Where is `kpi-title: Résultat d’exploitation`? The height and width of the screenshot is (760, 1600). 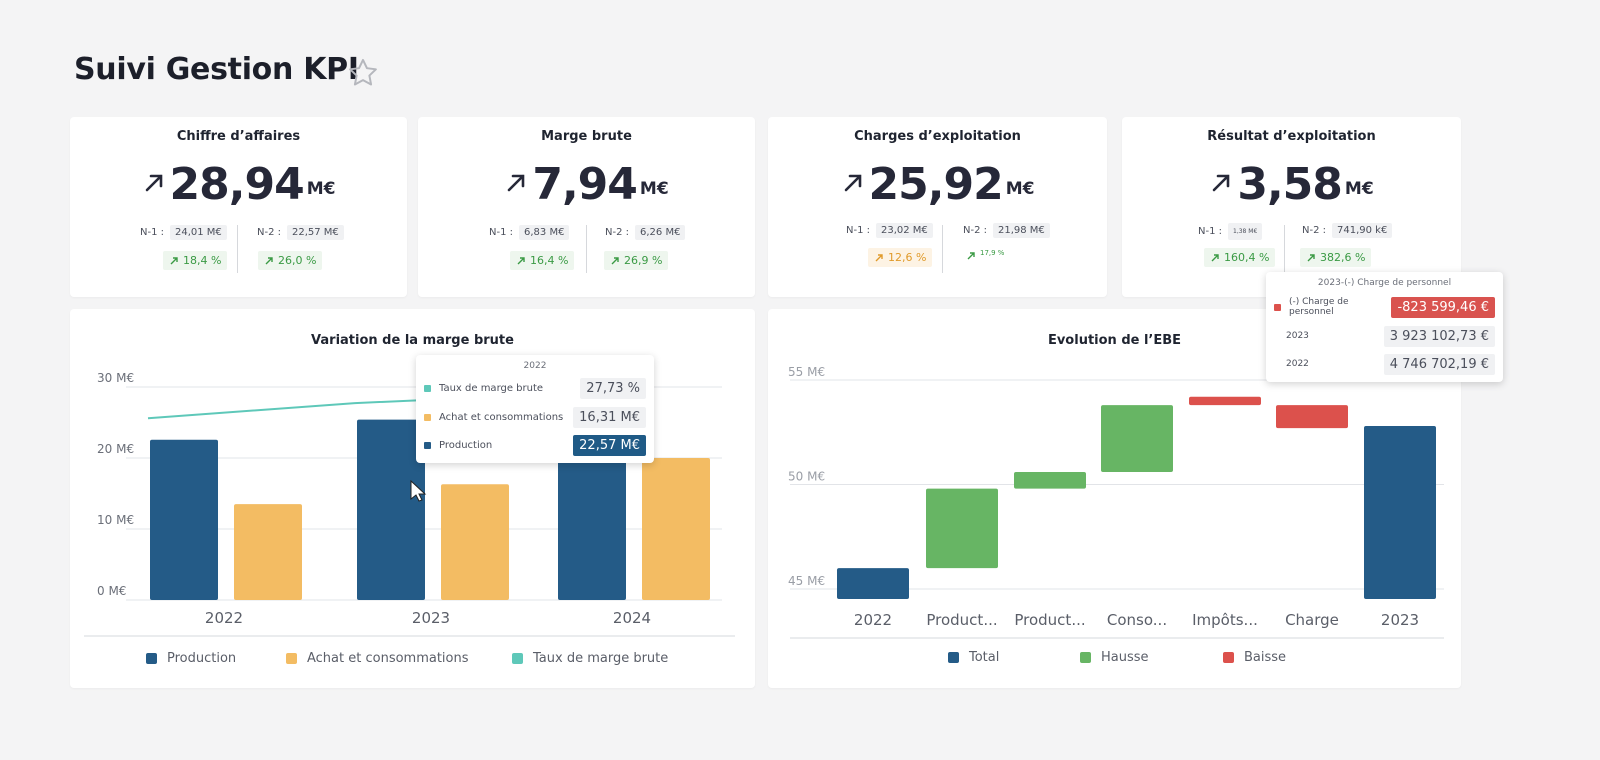 kpi-title: Résultat d’exploitation is located at coordinates (1291, 136).